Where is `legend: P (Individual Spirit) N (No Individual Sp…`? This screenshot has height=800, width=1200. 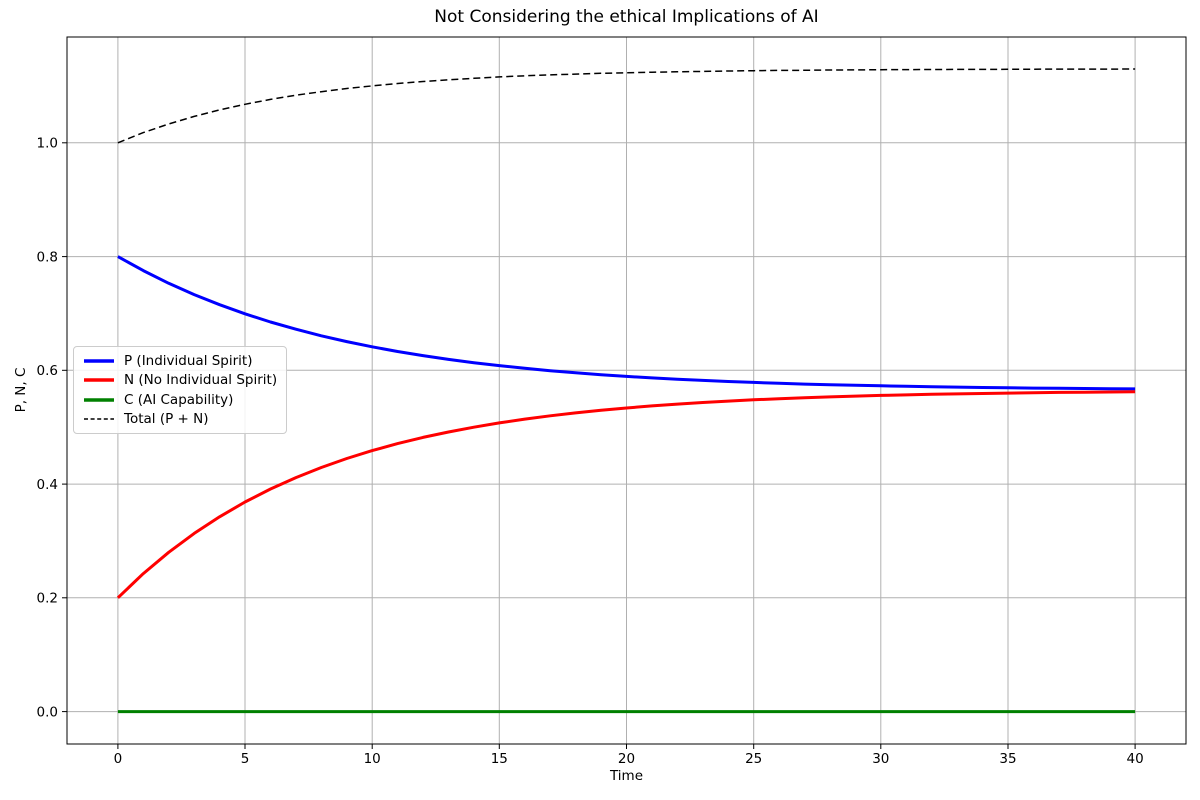 legend: P (Individual Spirit) N (No Individual Sp… is located at coordinates (180, 390).